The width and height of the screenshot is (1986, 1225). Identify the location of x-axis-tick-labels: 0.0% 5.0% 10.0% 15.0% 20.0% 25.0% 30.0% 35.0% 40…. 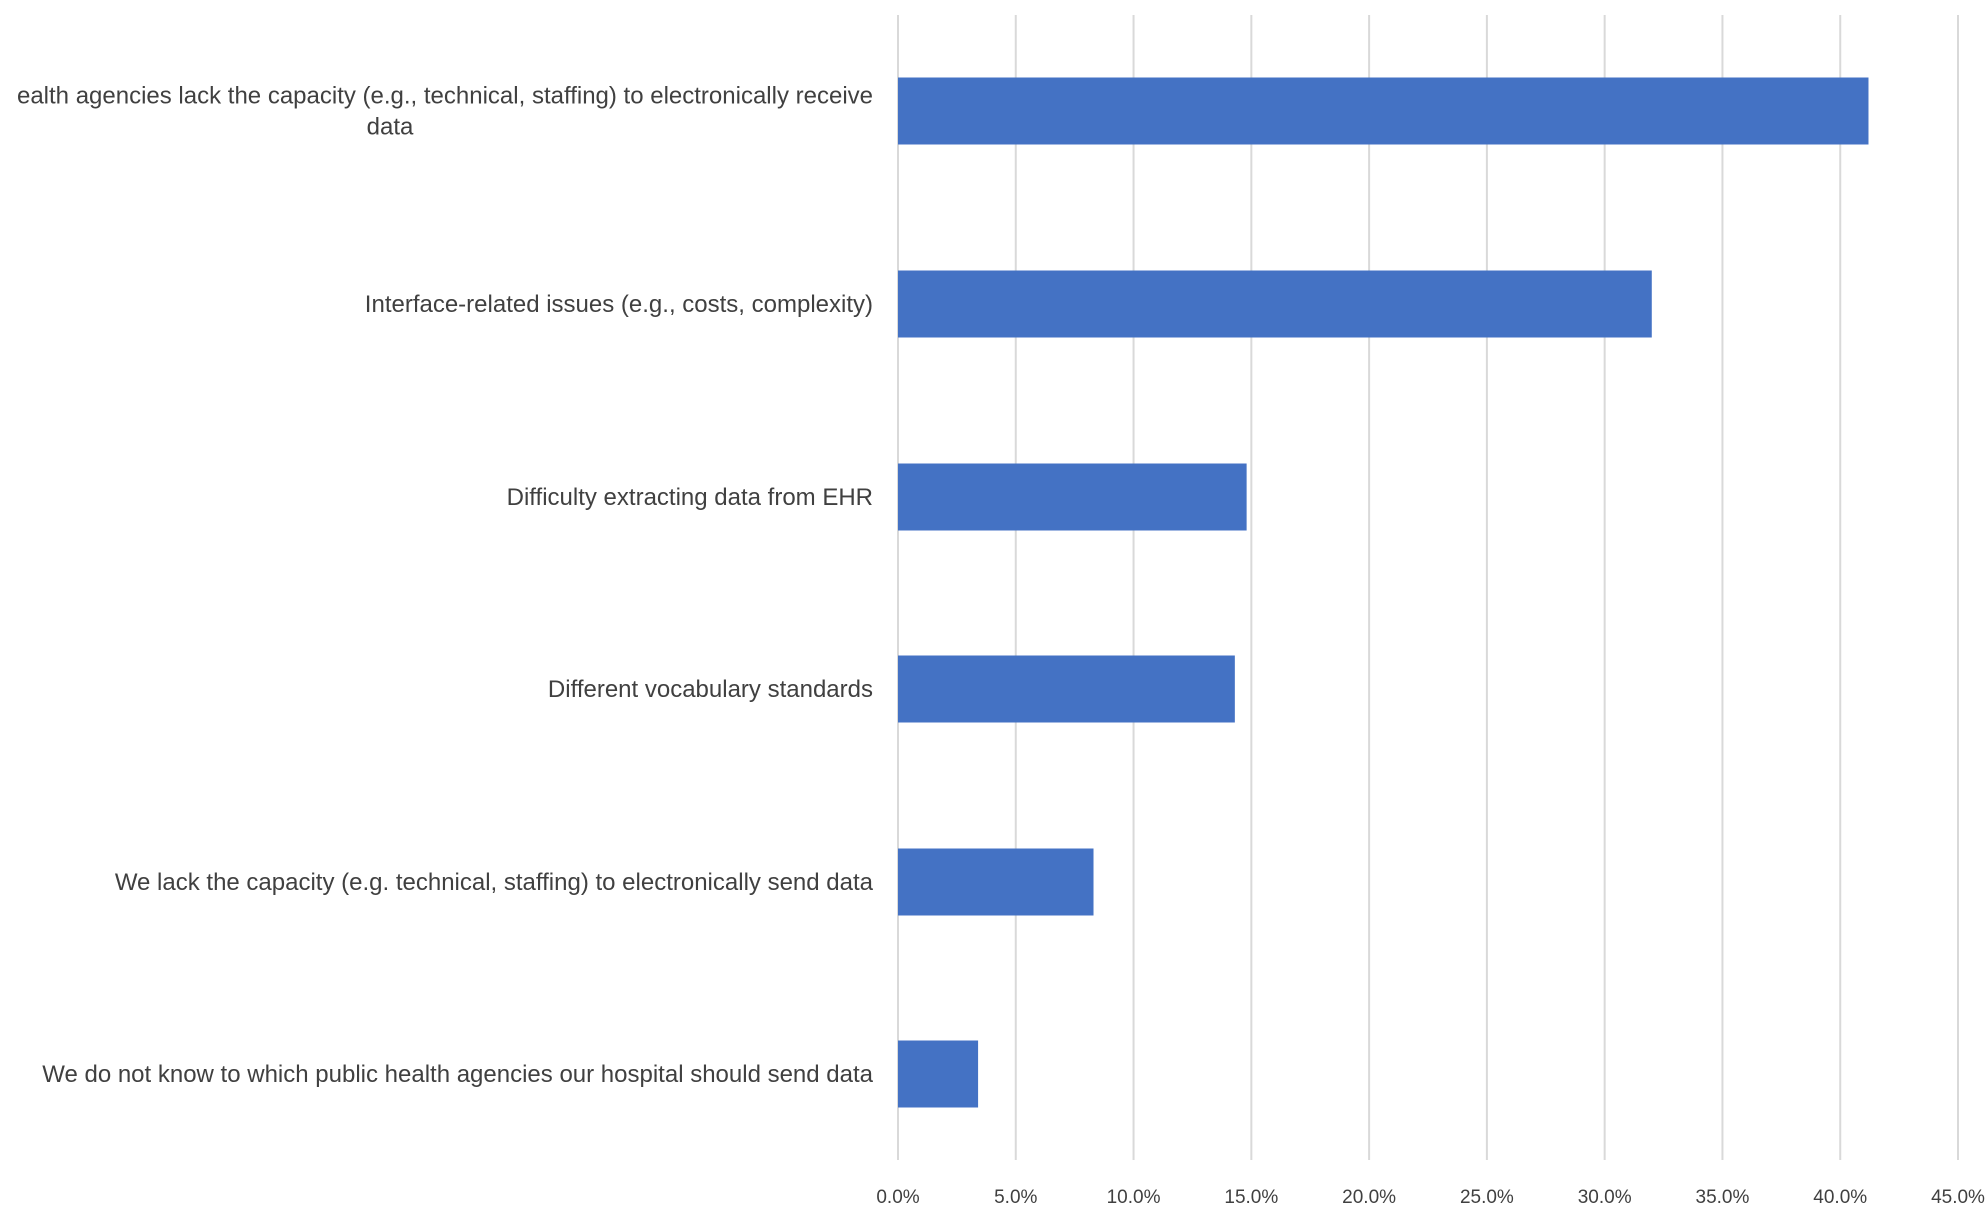
(1430, 1197).